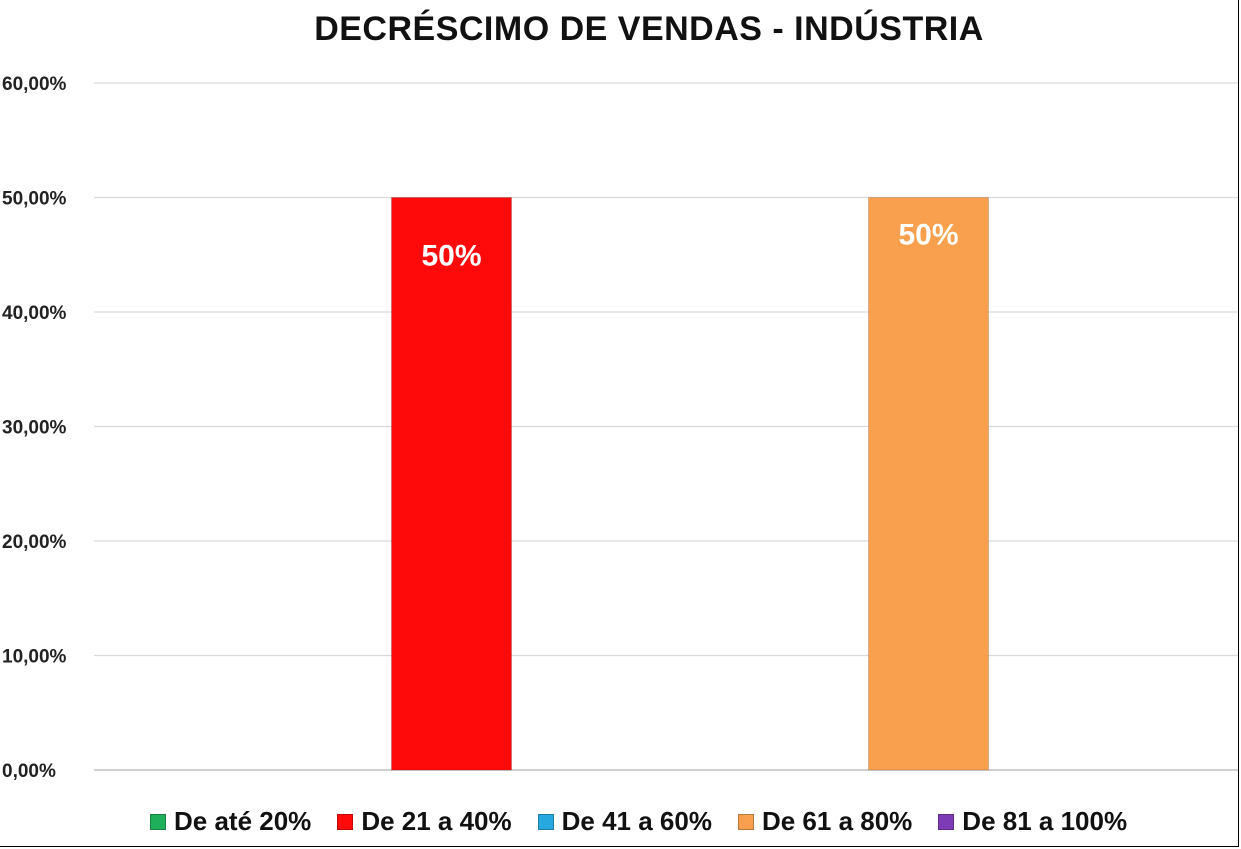 The width and height of the screenshot is (1241, 849). What do you see at coordinates (243, 821) in the screenshot?
I see `legend-label: De até 20%` at bounding box center [243, 821].